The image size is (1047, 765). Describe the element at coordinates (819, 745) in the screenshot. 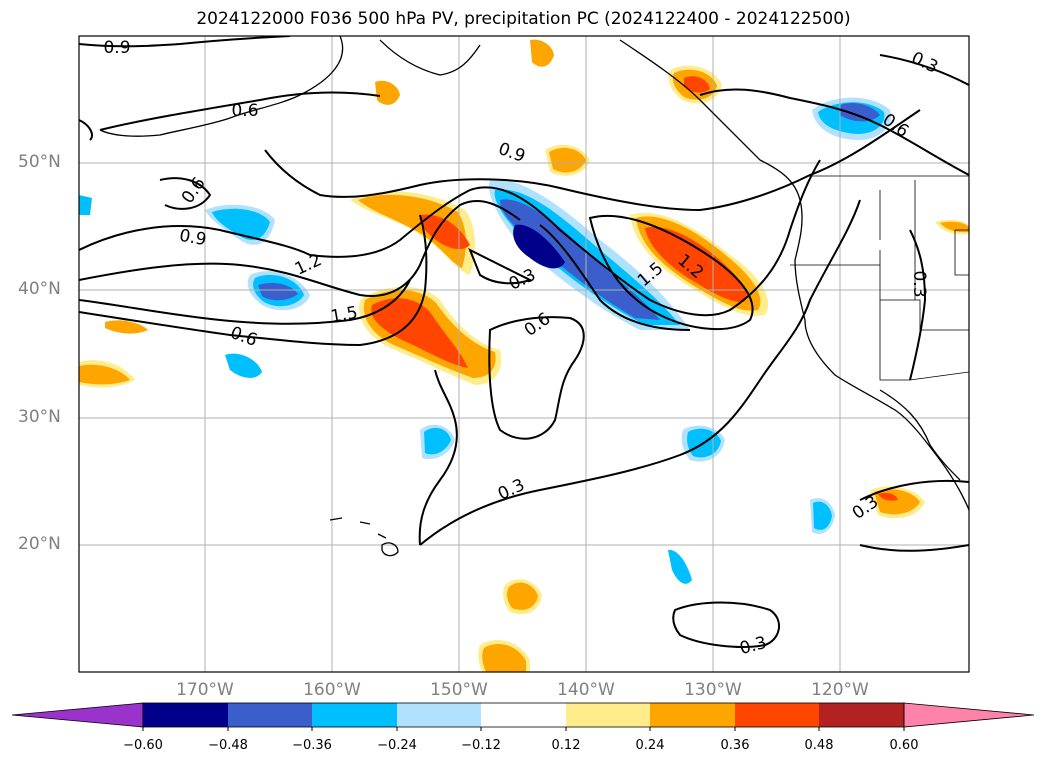

I see `colorbar-tick-label: 0.48` at that location.